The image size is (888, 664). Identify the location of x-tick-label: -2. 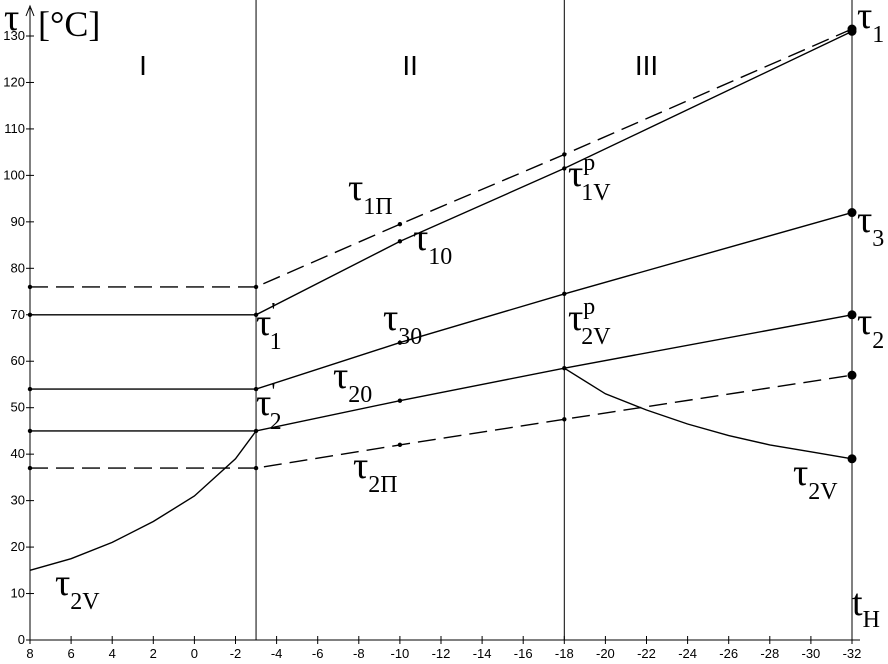
(236, 653).